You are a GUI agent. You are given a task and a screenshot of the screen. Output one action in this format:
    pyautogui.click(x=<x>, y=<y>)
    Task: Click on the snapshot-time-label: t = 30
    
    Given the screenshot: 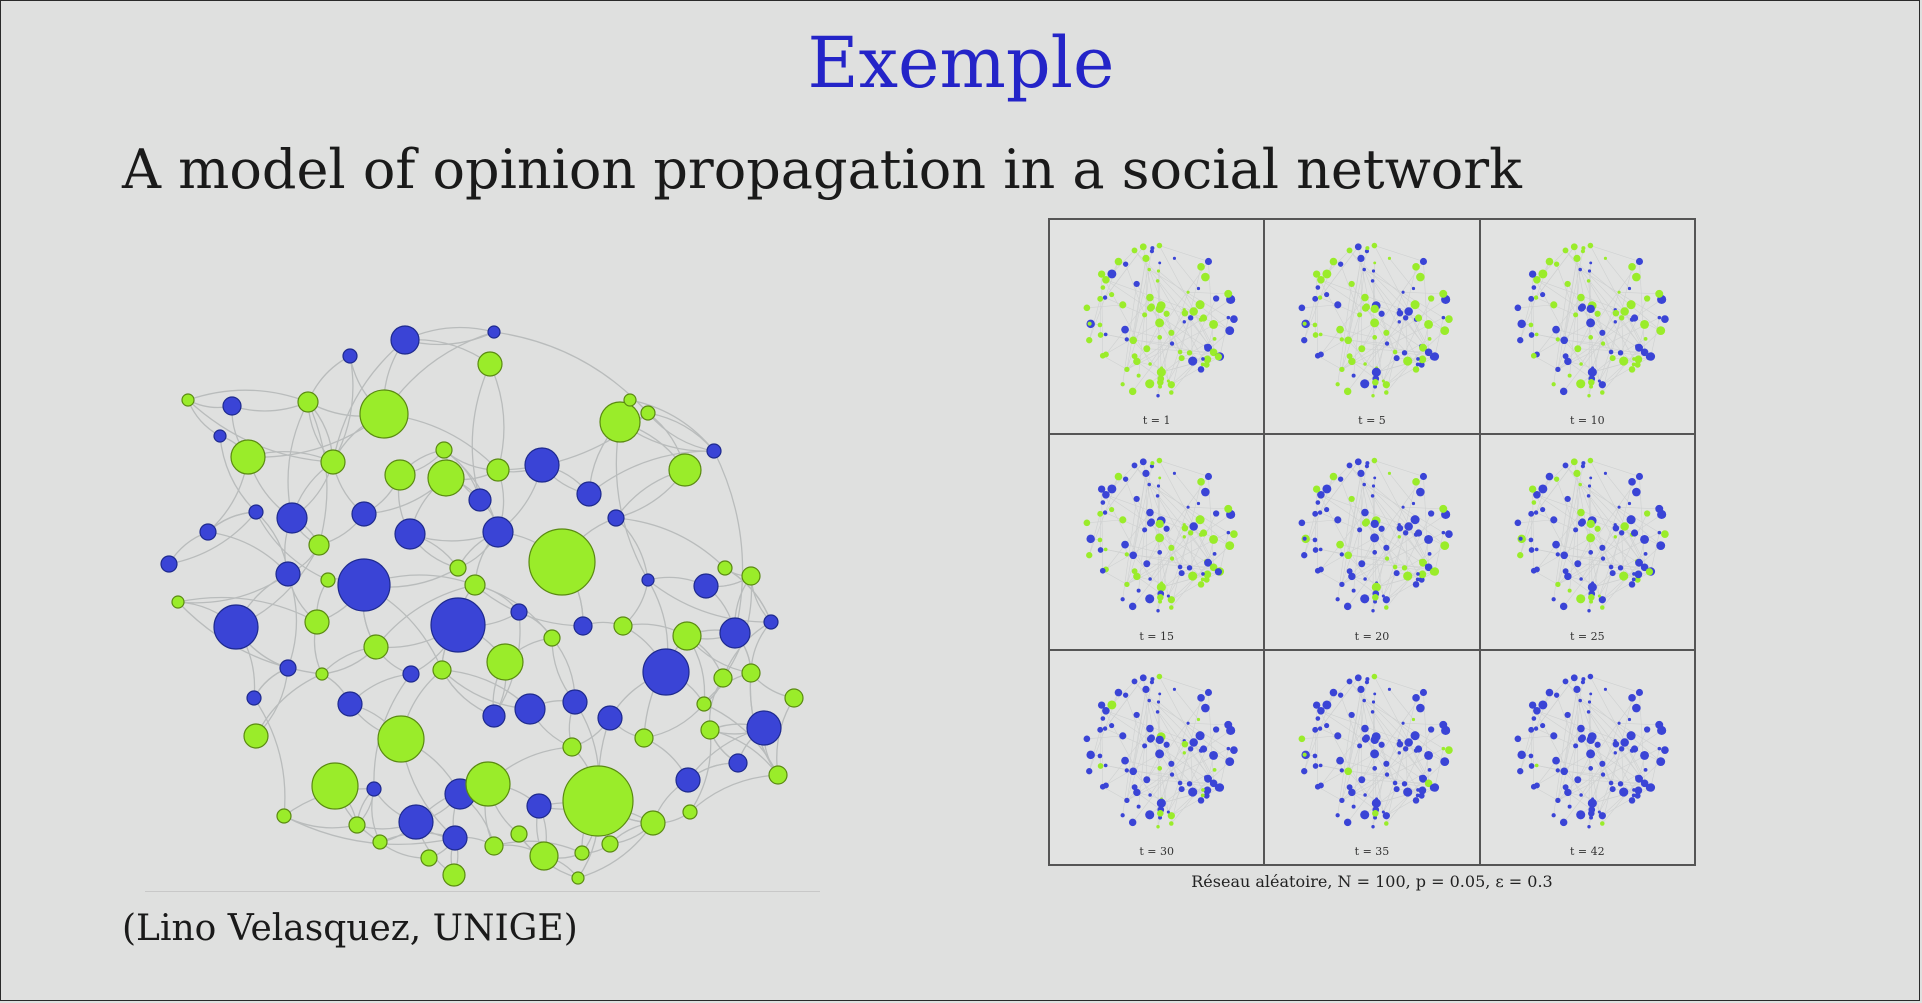 What is the action you would take?
    pyautogui.click(x=1156, y=851)
    